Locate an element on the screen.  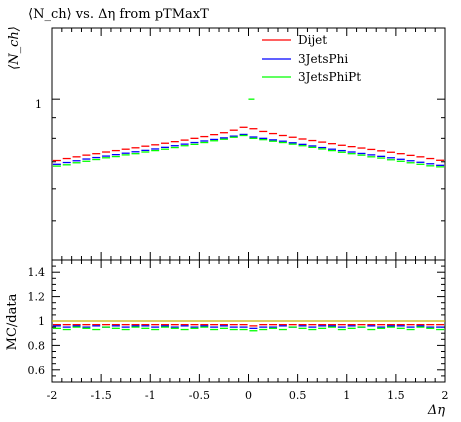
main-data-points is located at coordinates (248, 133).